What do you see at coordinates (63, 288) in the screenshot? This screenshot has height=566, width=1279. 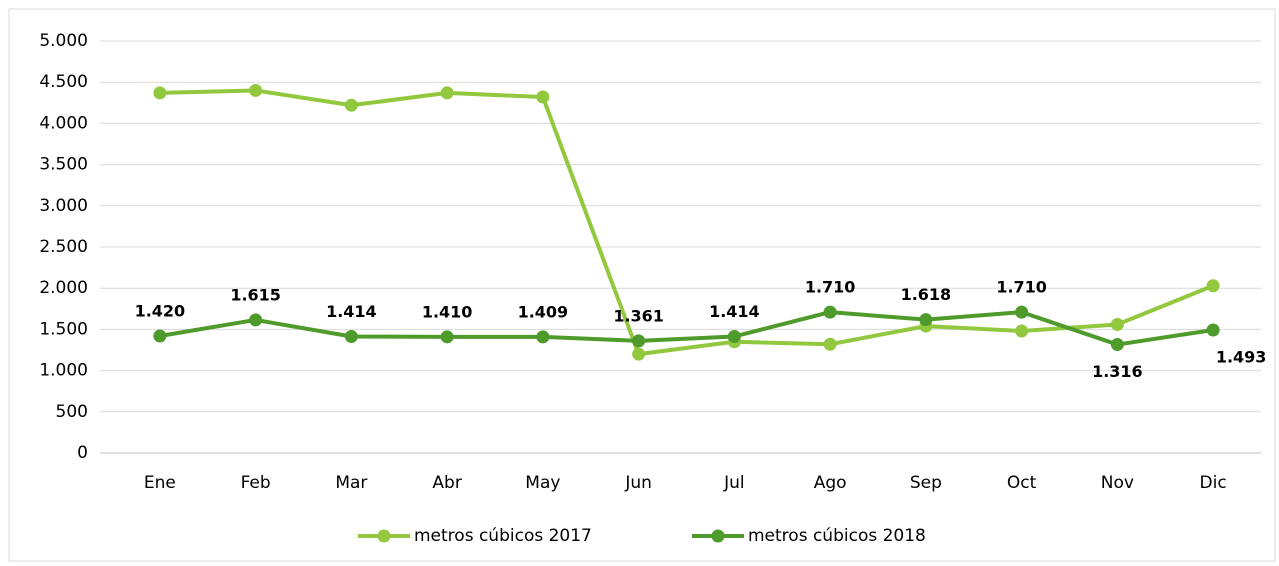 I see `y-tick-label: 2.000` at bounding box center [63, 288].